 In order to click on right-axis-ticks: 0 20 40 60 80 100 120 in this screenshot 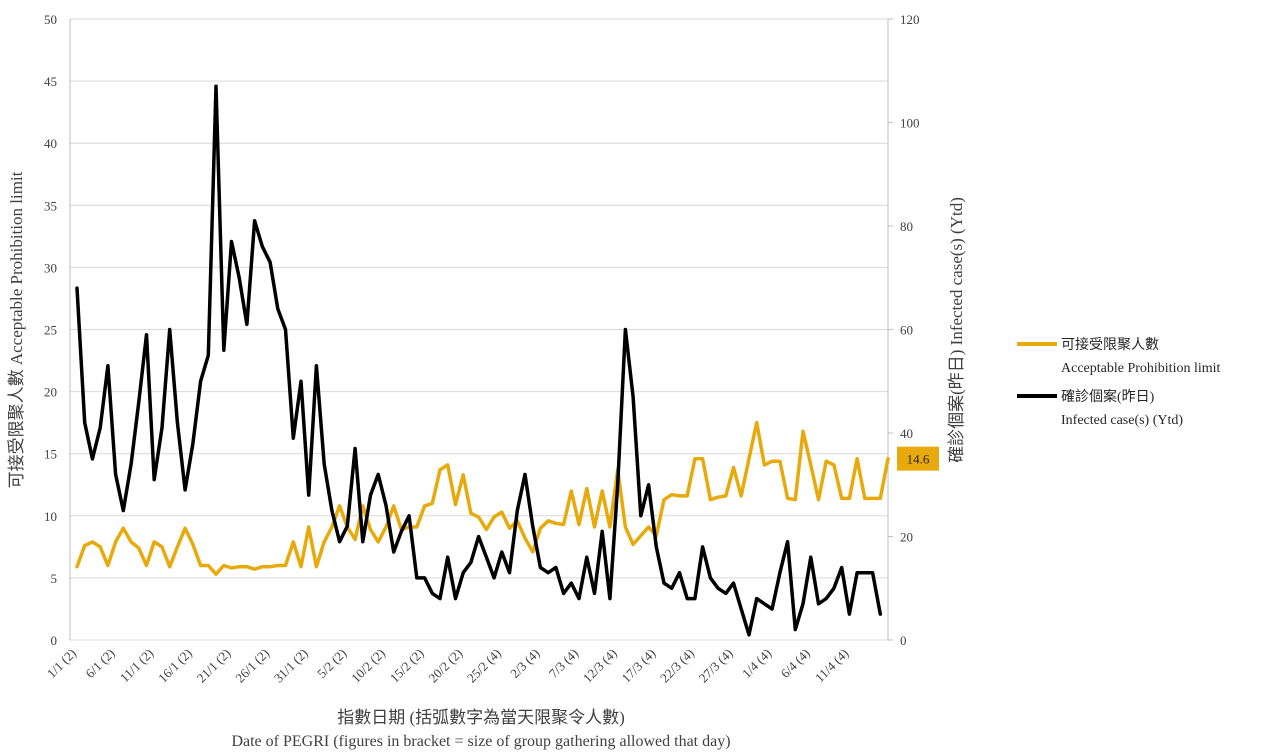, I will do `click(910, 330)`.